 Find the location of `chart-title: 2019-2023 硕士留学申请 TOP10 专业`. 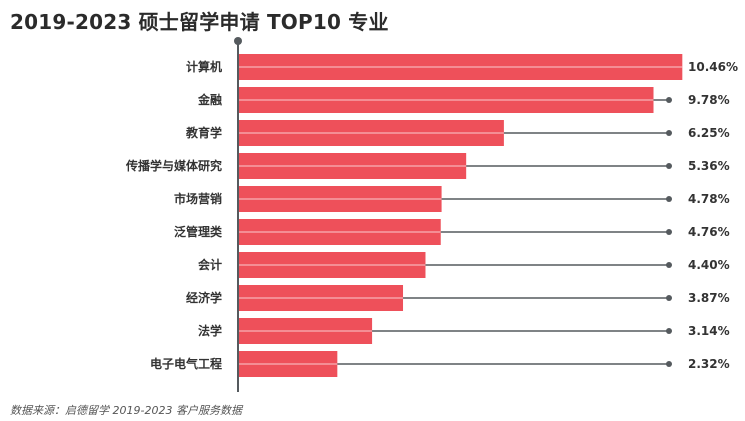

chart-title: 2019-2023 硕士留学申请 TOP10 专业 is located at coordinates (199, 22).